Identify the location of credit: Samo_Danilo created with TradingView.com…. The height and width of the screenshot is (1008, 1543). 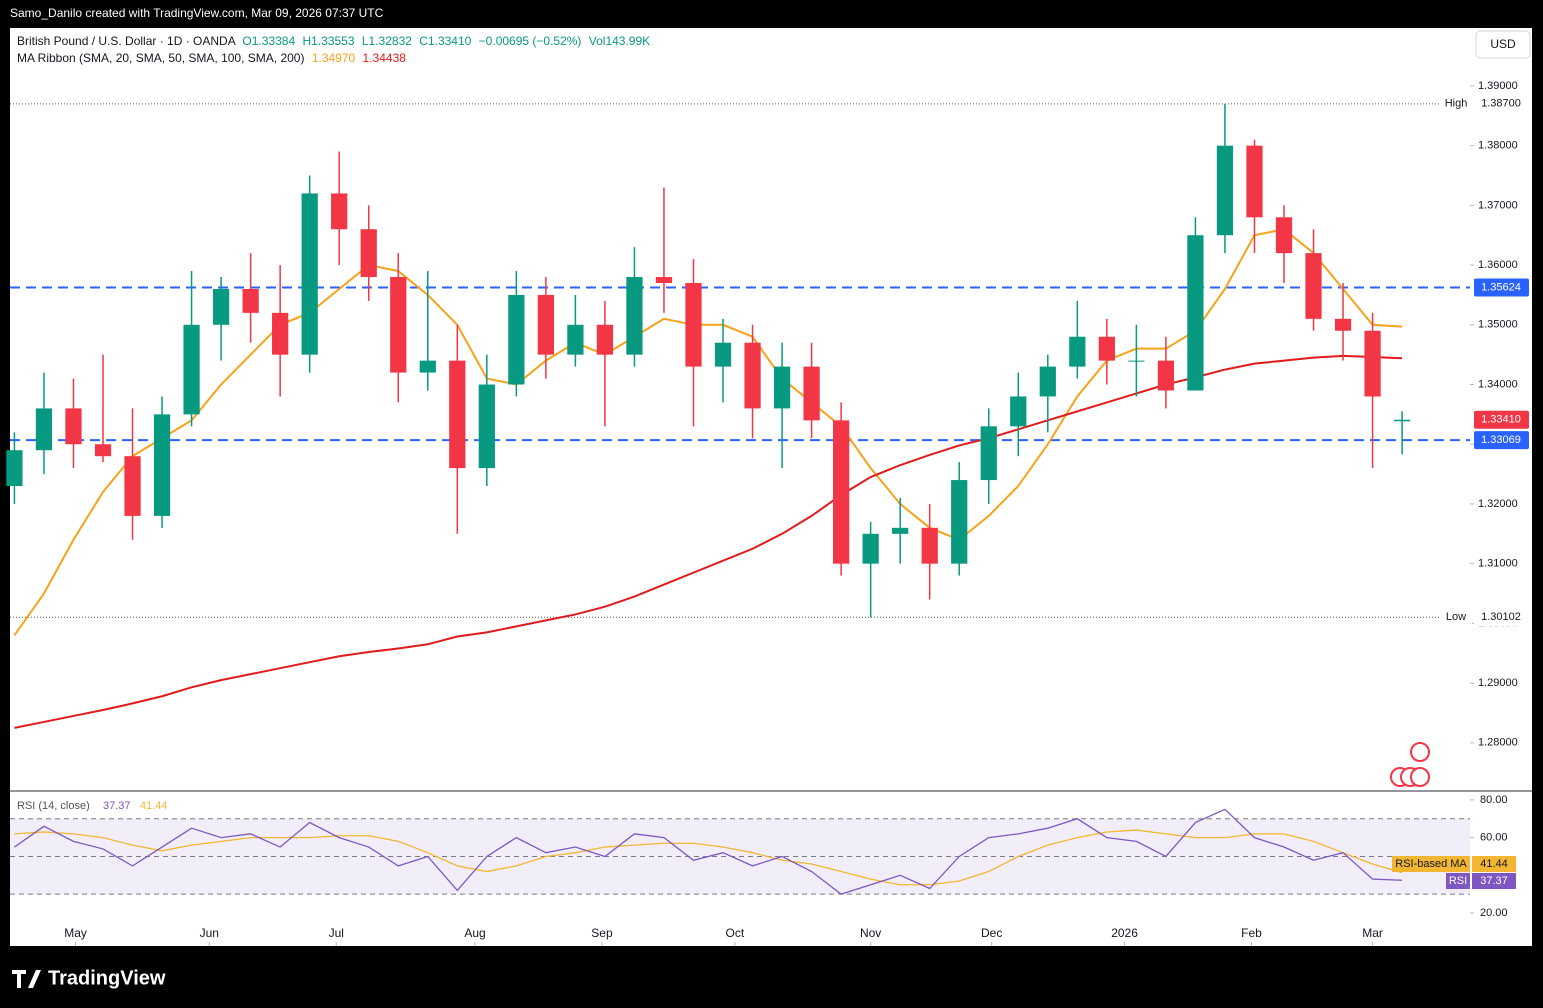
(197, 13).